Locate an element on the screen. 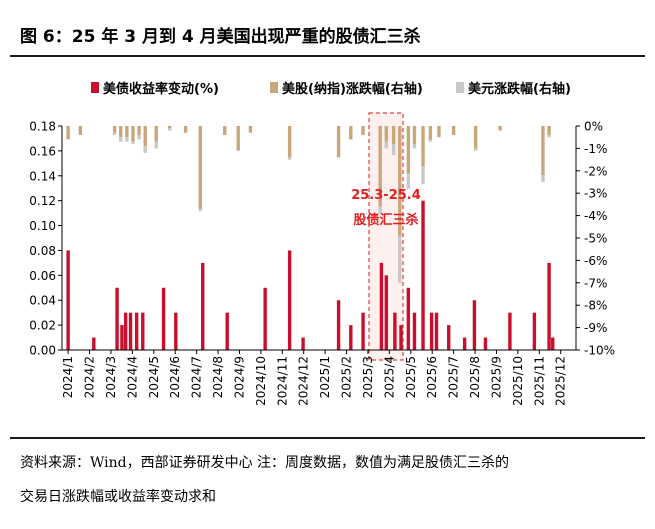 This screenshot has height=529, width=655. legend-swatch-usd is located at coordinates (460, 87).